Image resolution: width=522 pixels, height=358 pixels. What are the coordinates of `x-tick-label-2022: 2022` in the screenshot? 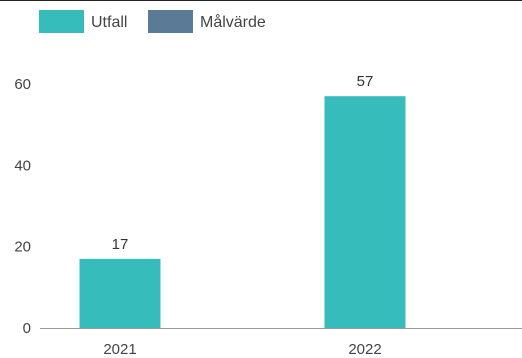 It's located at (364, 349).